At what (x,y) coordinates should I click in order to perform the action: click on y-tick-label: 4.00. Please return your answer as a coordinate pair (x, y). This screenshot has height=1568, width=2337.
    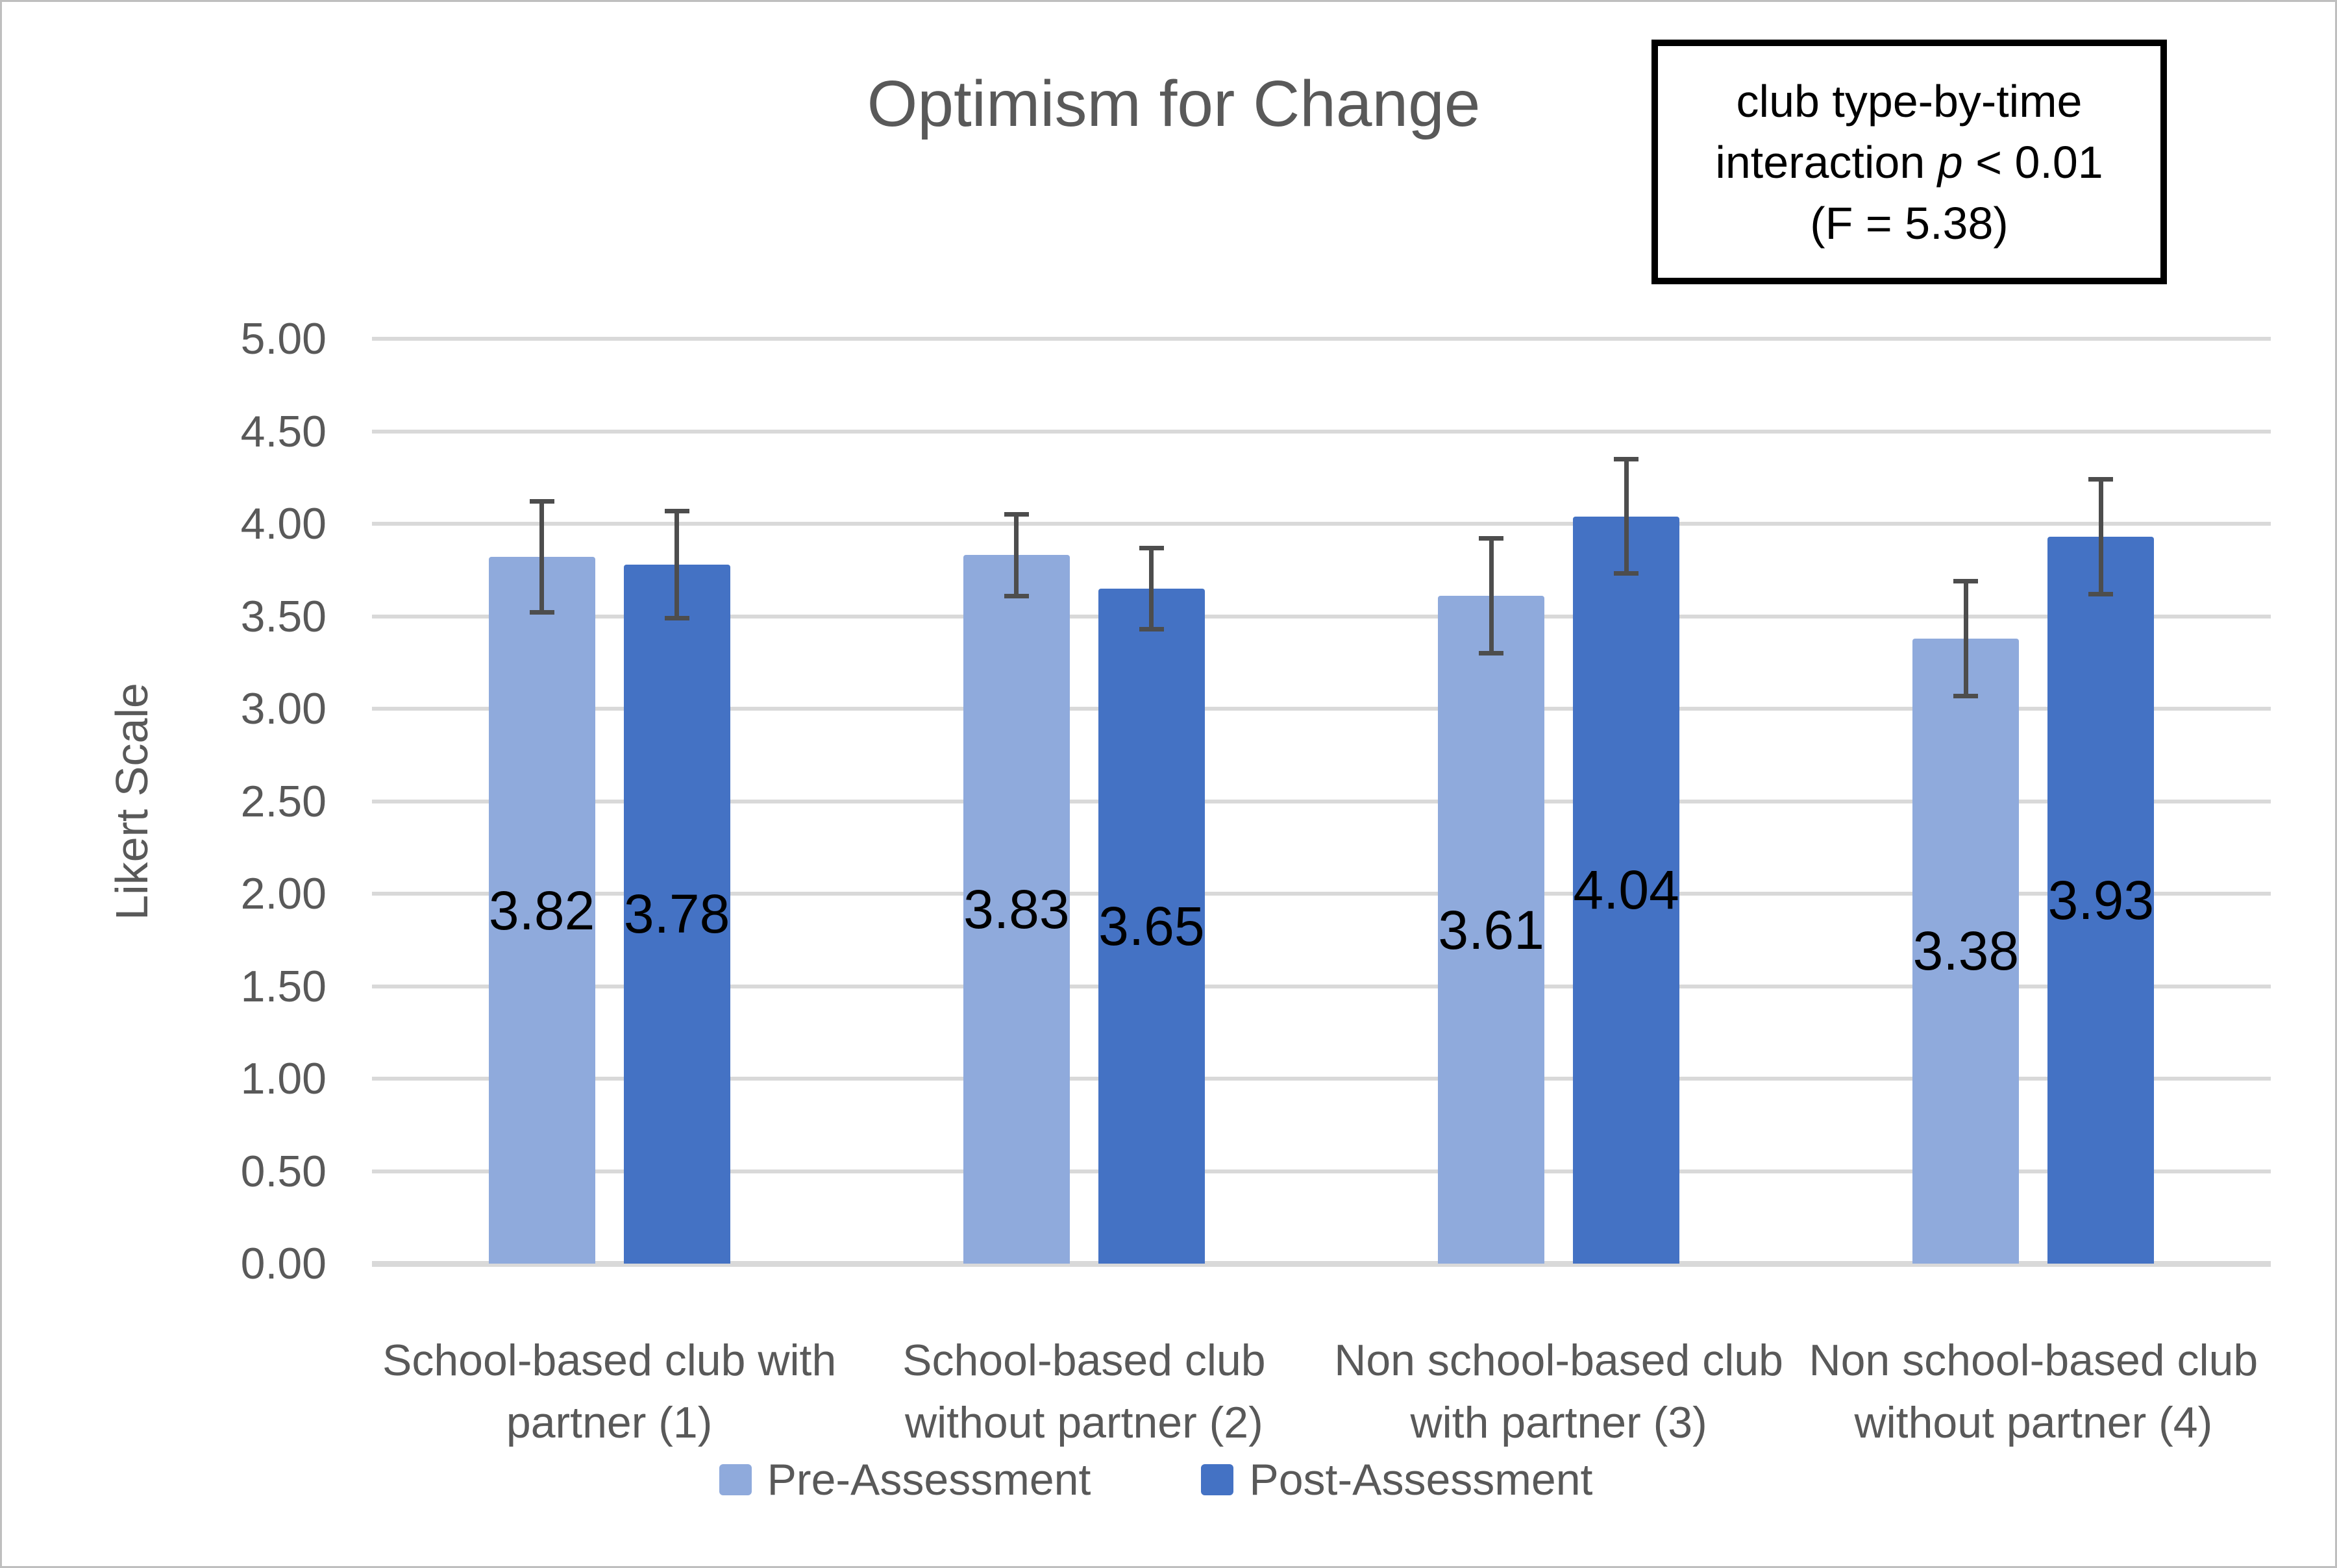
    Looking at the image, I should click on (283, 523).